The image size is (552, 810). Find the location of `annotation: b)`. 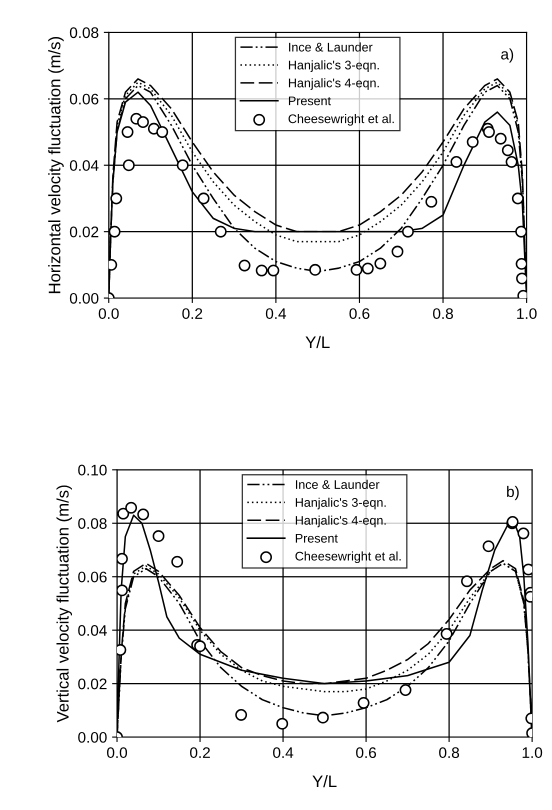

annotation: b) is located at coordinates (513, 493).